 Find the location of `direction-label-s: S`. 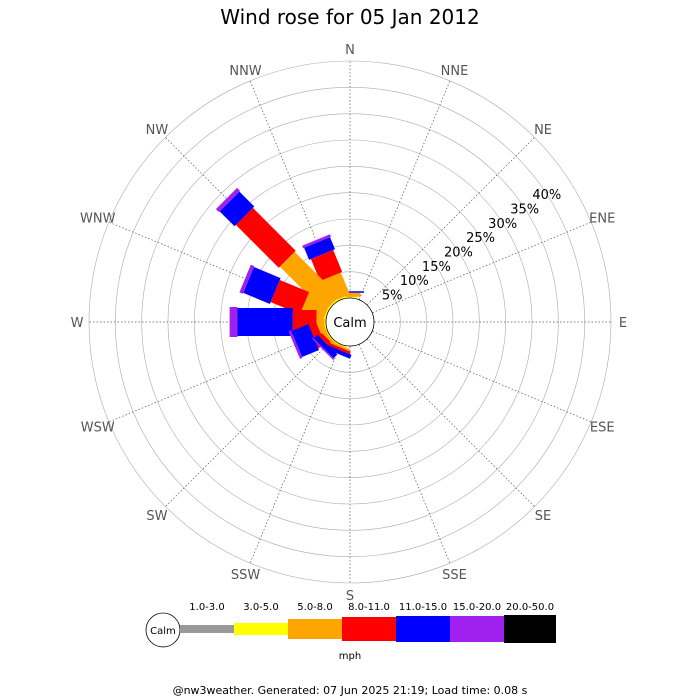

direction-label-s: S is located at coordinates (350, 596).